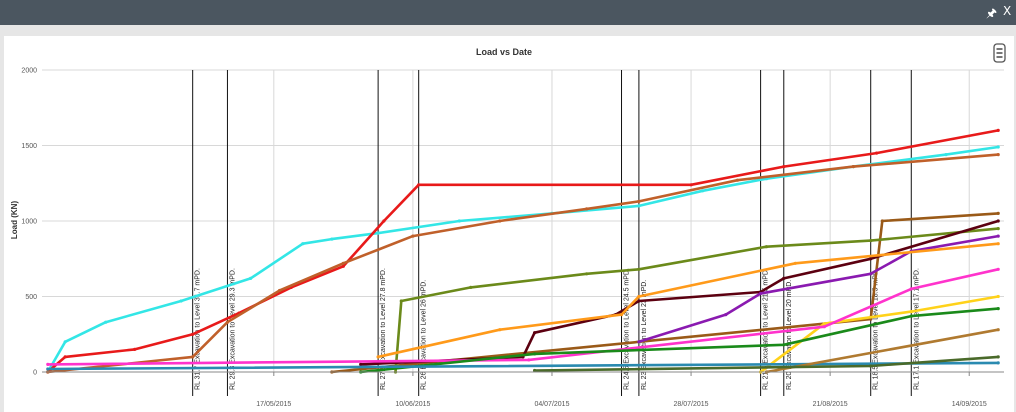 The image size is (1016, 412). Describe the element at coordinates (198, 329) in the screenshot. I see `annotation-label: RL 31.7 Excavation to Level 31.7 mPD.` at that location.